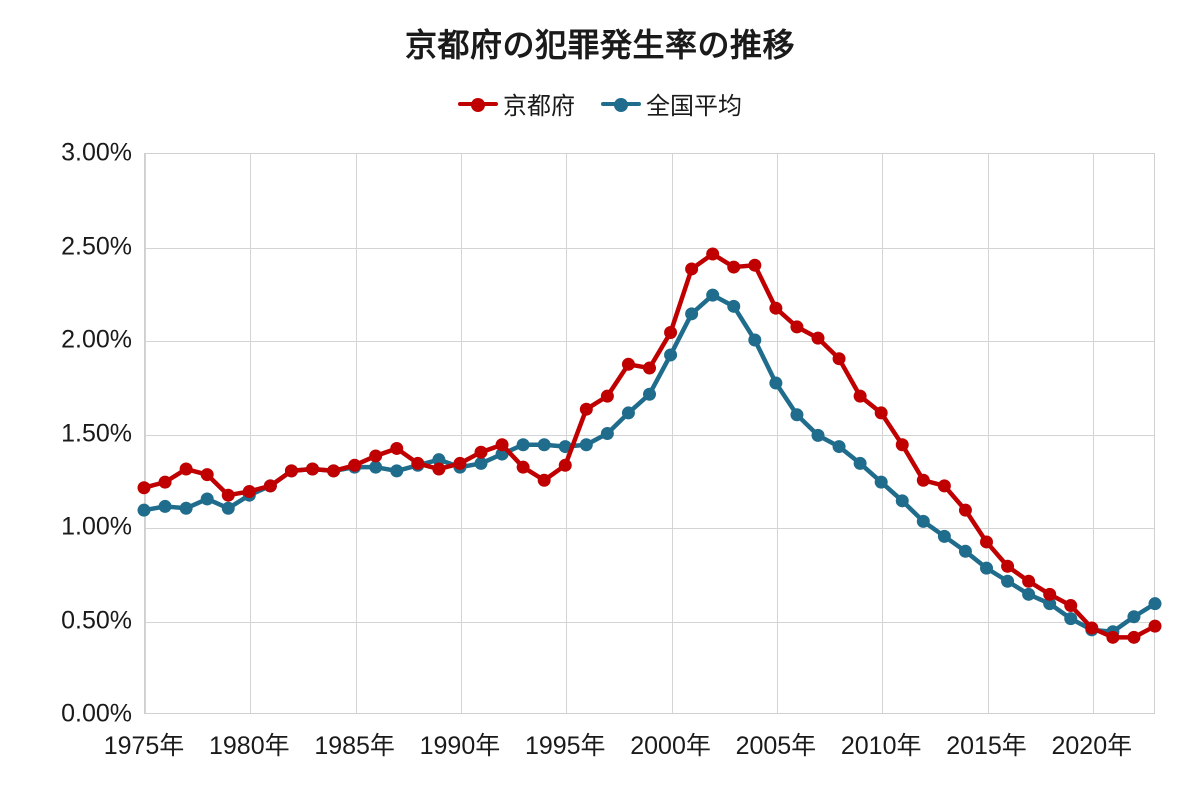  Describe the element at coordinates (621, 104) in the screenshot. I see `legend-dot-national-average` at that location.